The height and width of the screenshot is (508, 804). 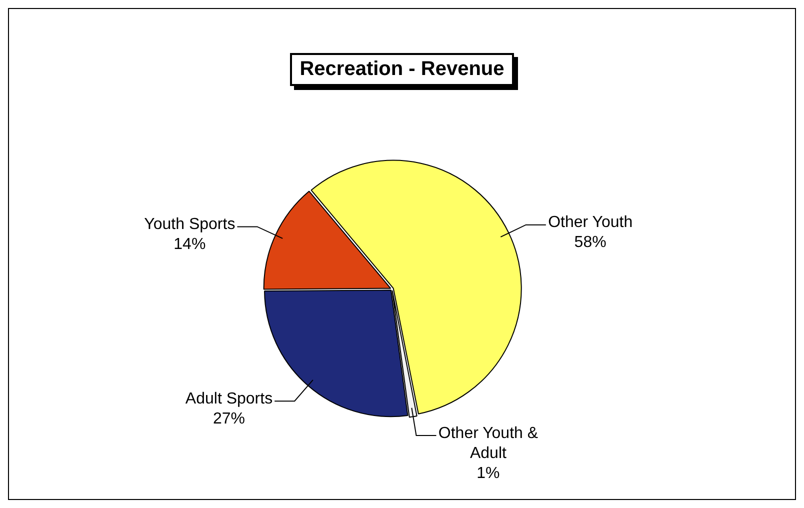 I want to click on slice-label: Other Youth & Adult, so click(x=488, y=443).